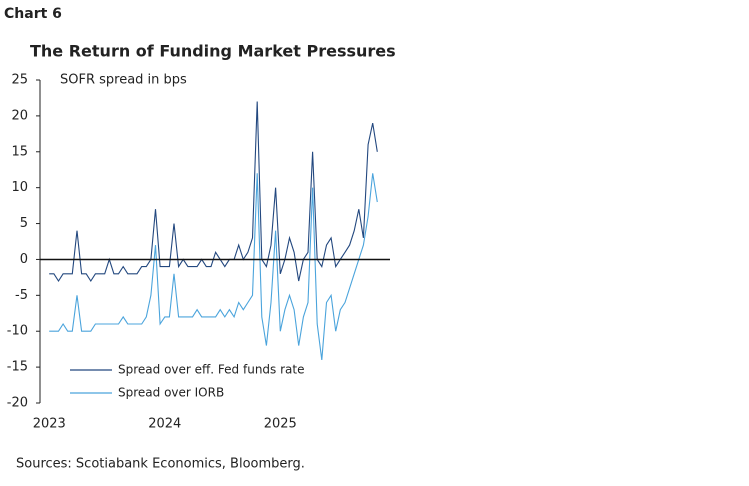 Image resolution: width=749 pixels, height=486 pixels. What do you see at coordinates (17, 331) in the screenshot?
I see `y-tick-label: -10` at bounding box center [17, 331].